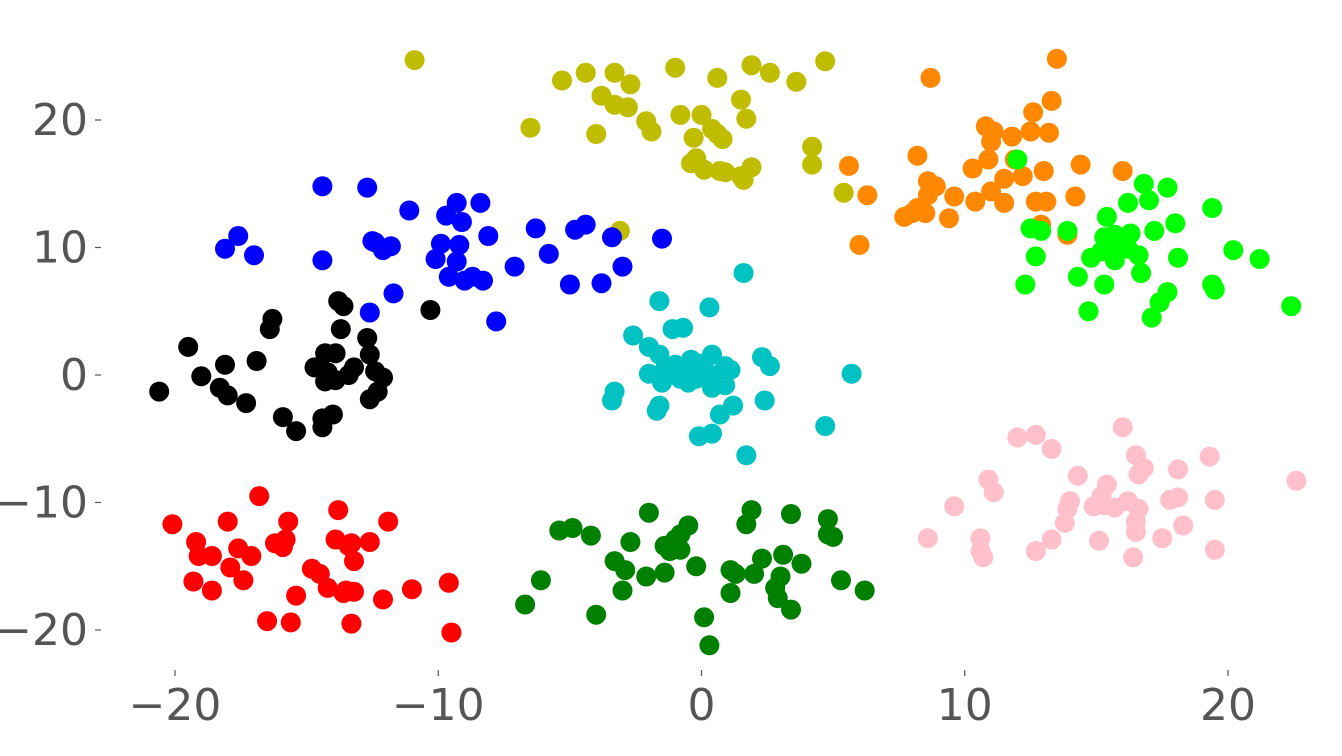  I want to click on x-tick-label: 20, so click(1228, 705).